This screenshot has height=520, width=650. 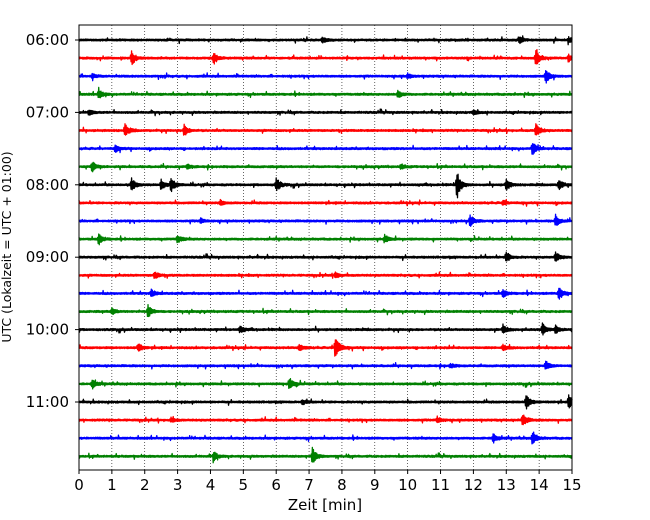 What do you see at coordinates (211, 485) in the screenshot?
I see `x-tick-label-4: 4` at bounding box center [211, 485].